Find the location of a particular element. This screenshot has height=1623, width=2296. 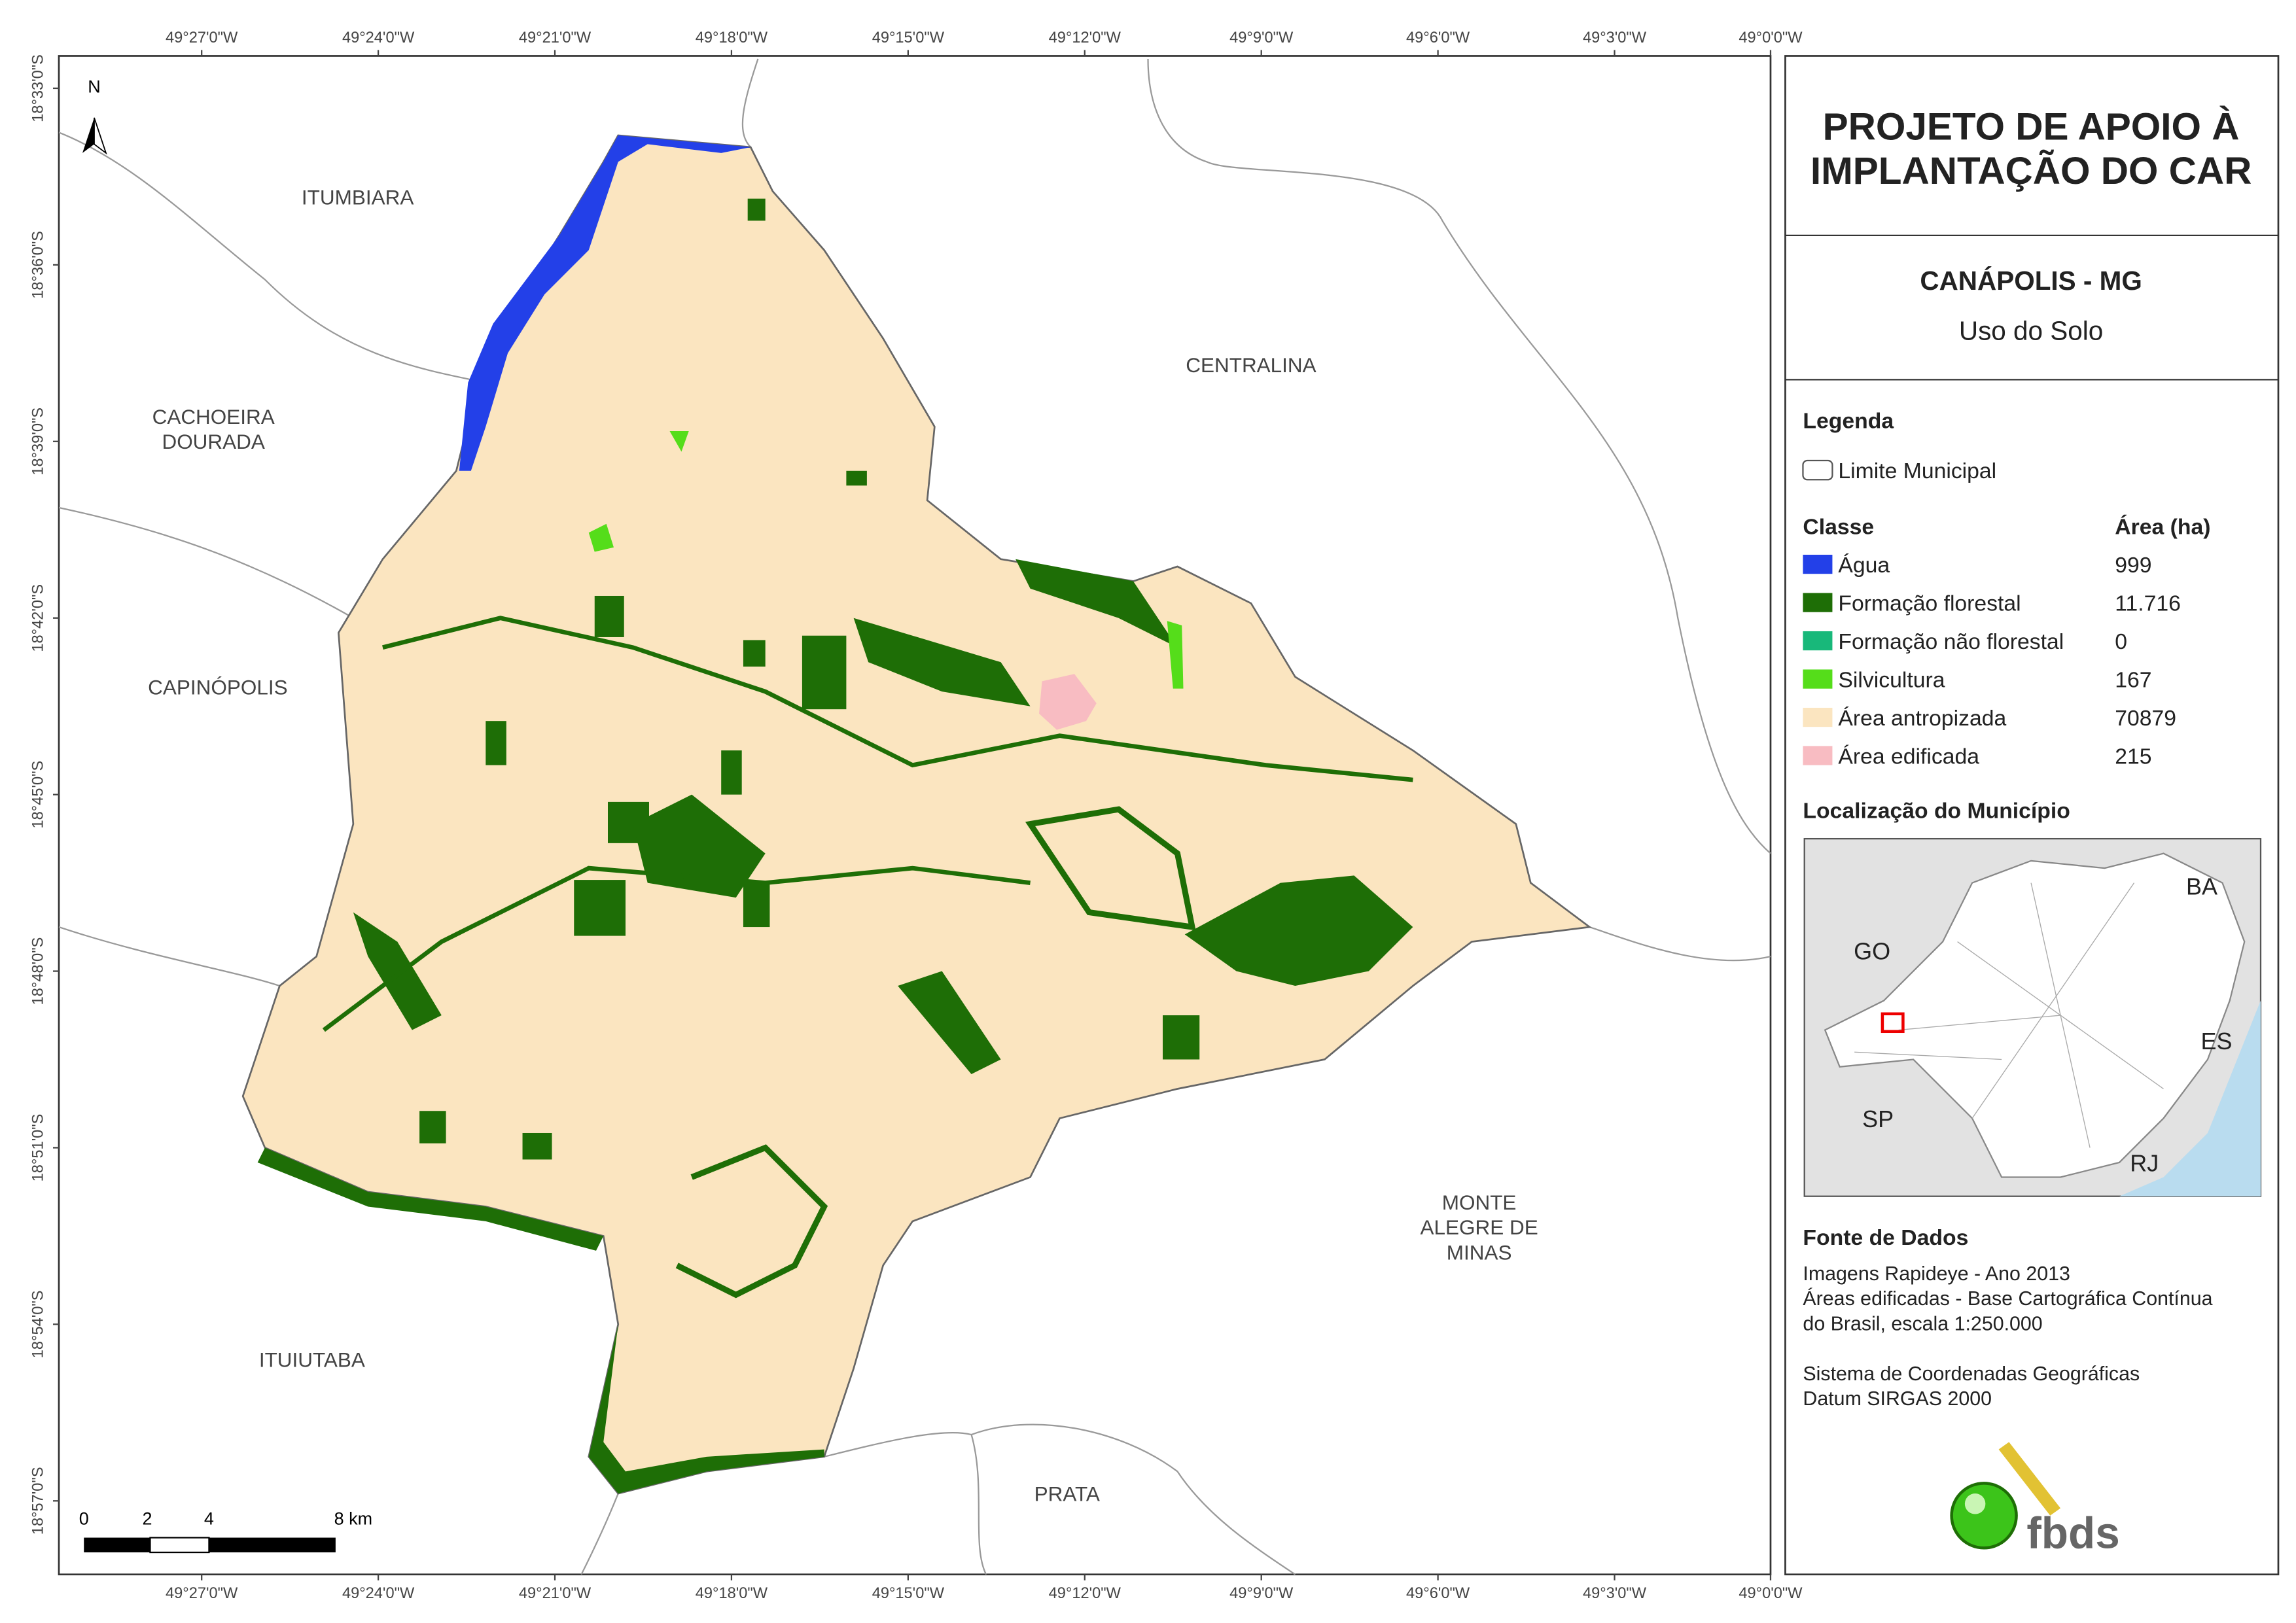

silviculture-patch is located at coordinates (1175, 655).